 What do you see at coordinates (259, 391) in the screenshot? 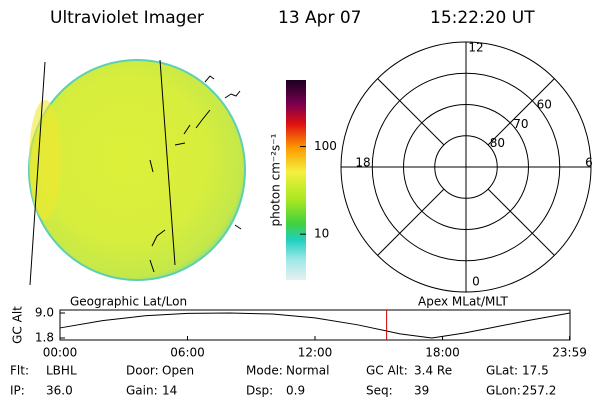
I see `info-label: Dsp:` at bounding box center [259, 391].